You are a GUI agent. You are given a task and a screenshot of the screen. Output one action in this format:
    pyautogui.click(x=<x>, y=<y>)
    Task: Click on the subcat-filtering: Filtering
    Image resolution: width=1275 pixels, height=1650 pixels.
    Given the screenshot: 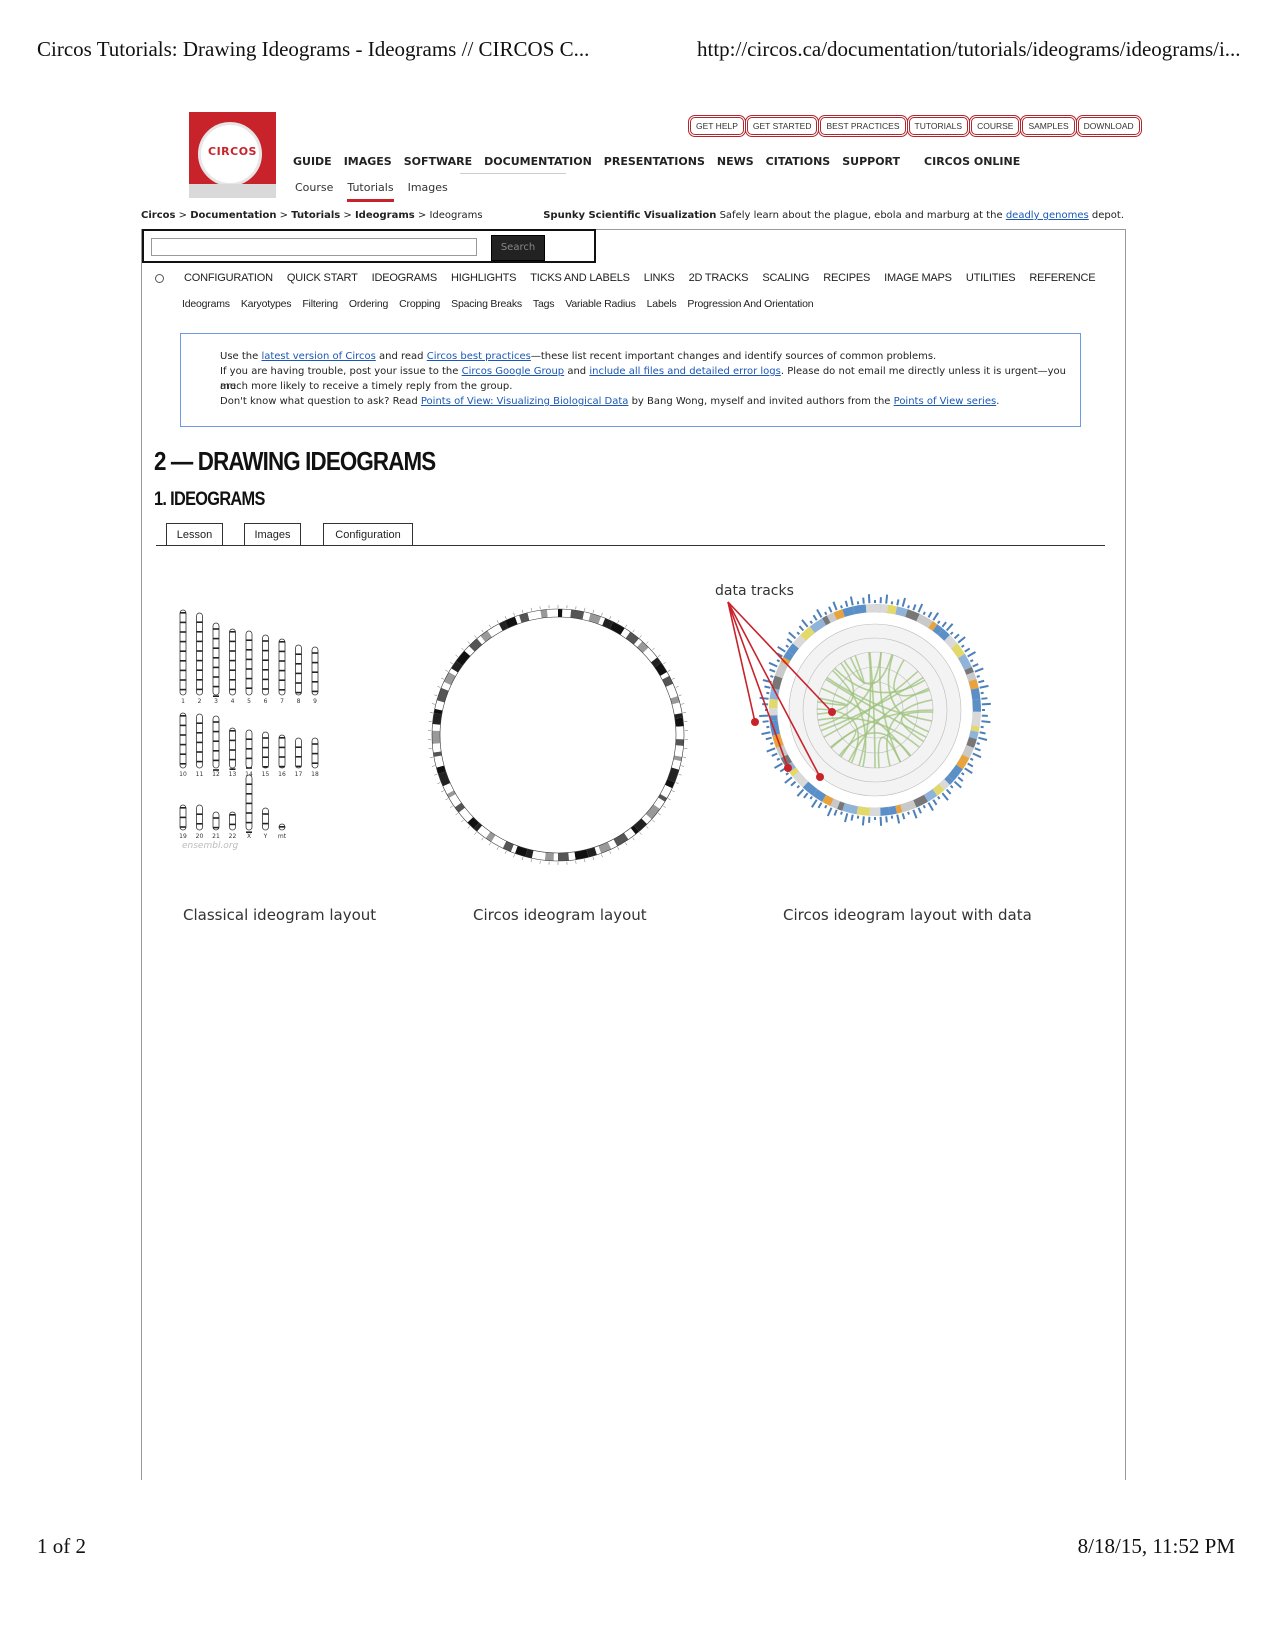 What is the action you would take?
    pyautogui.click(x=320, y=304)
    